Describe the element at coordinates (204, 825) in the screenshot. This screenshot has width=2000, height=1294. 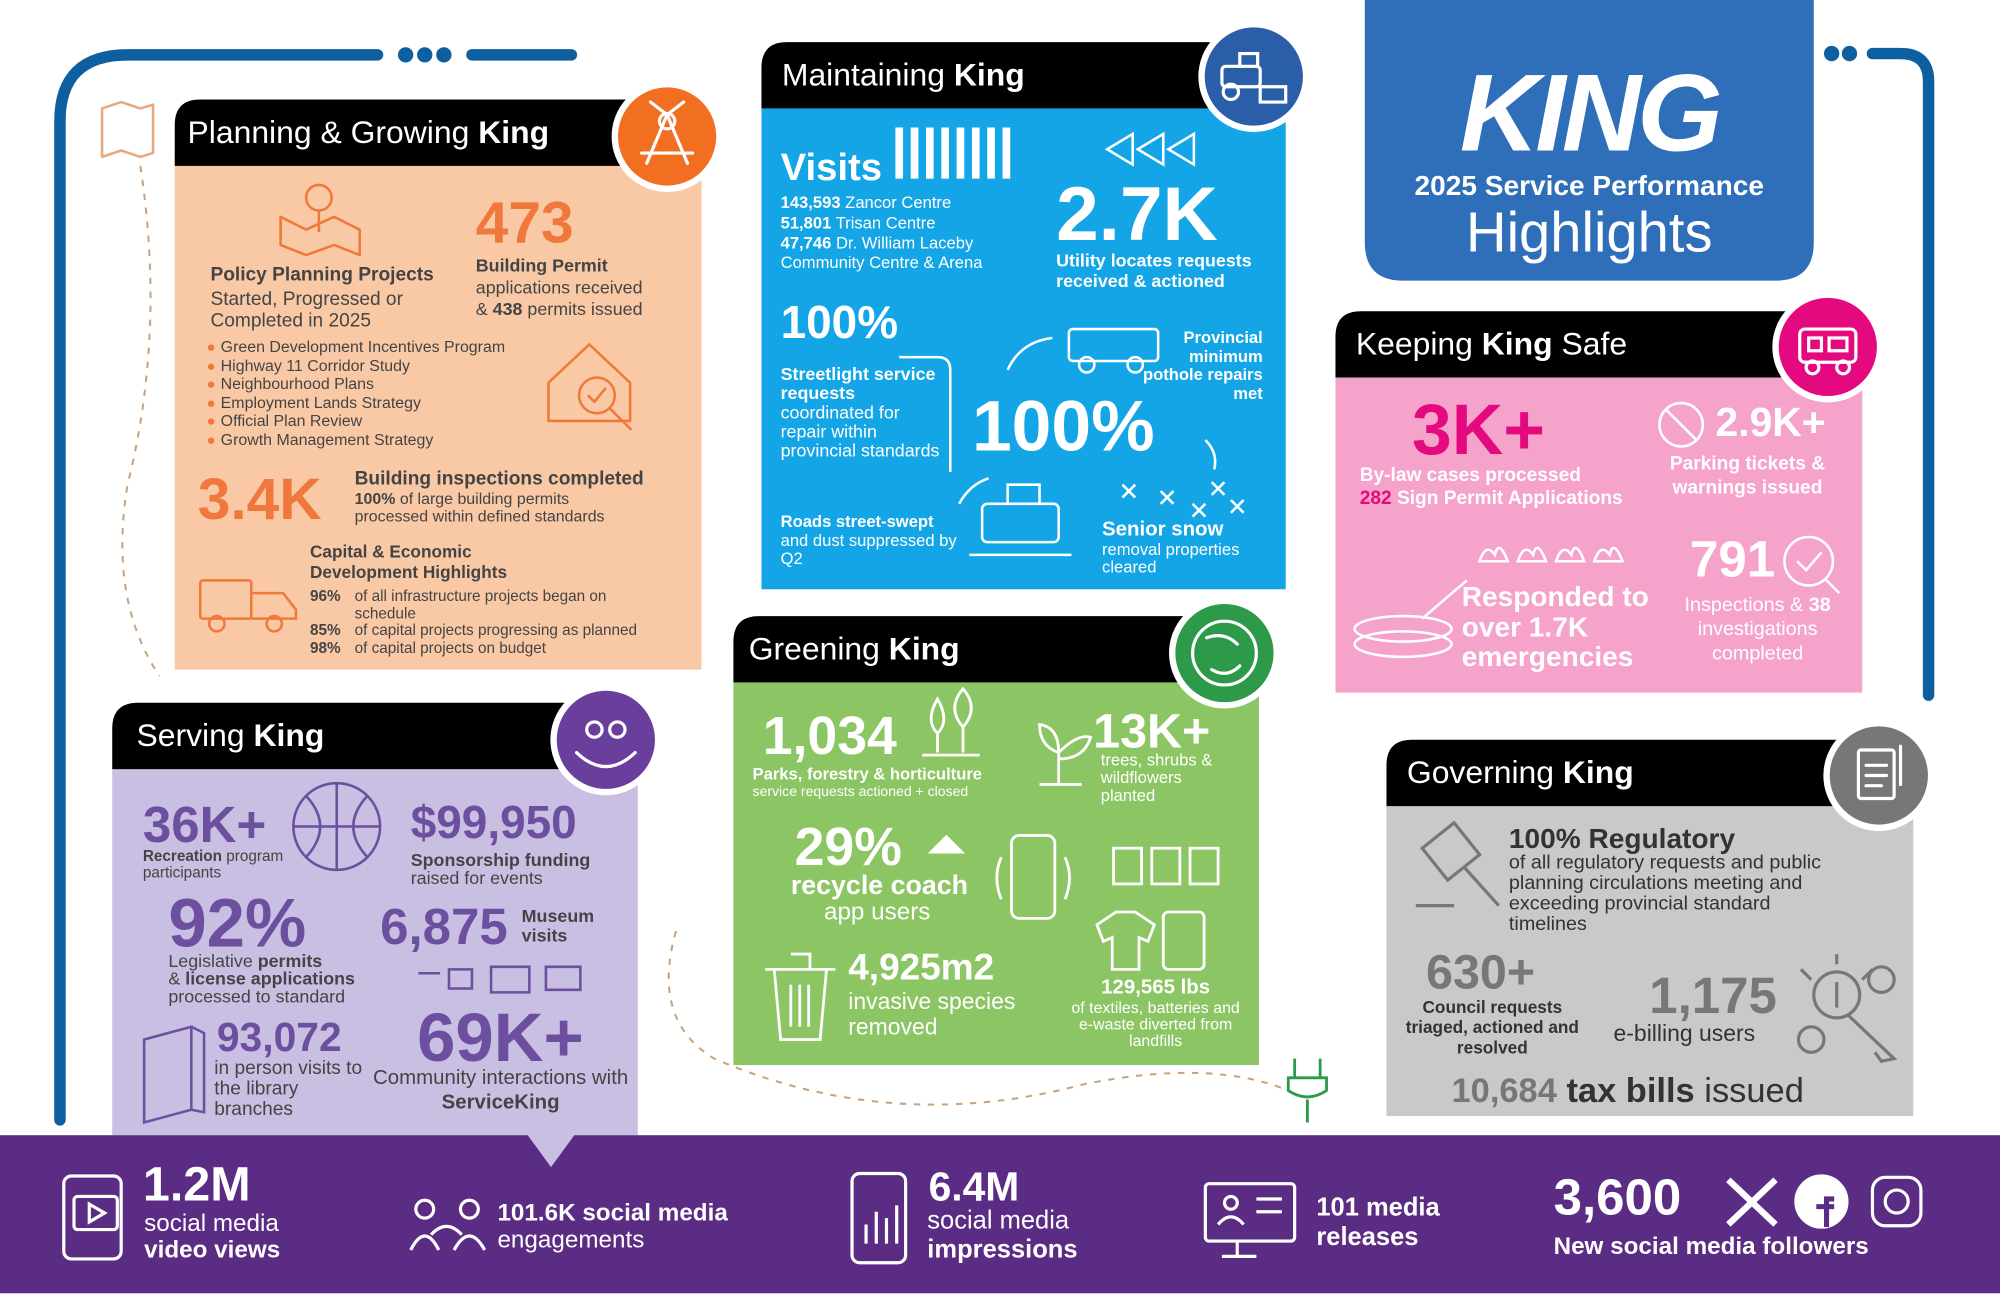
I see `value: 36K+` at that location.